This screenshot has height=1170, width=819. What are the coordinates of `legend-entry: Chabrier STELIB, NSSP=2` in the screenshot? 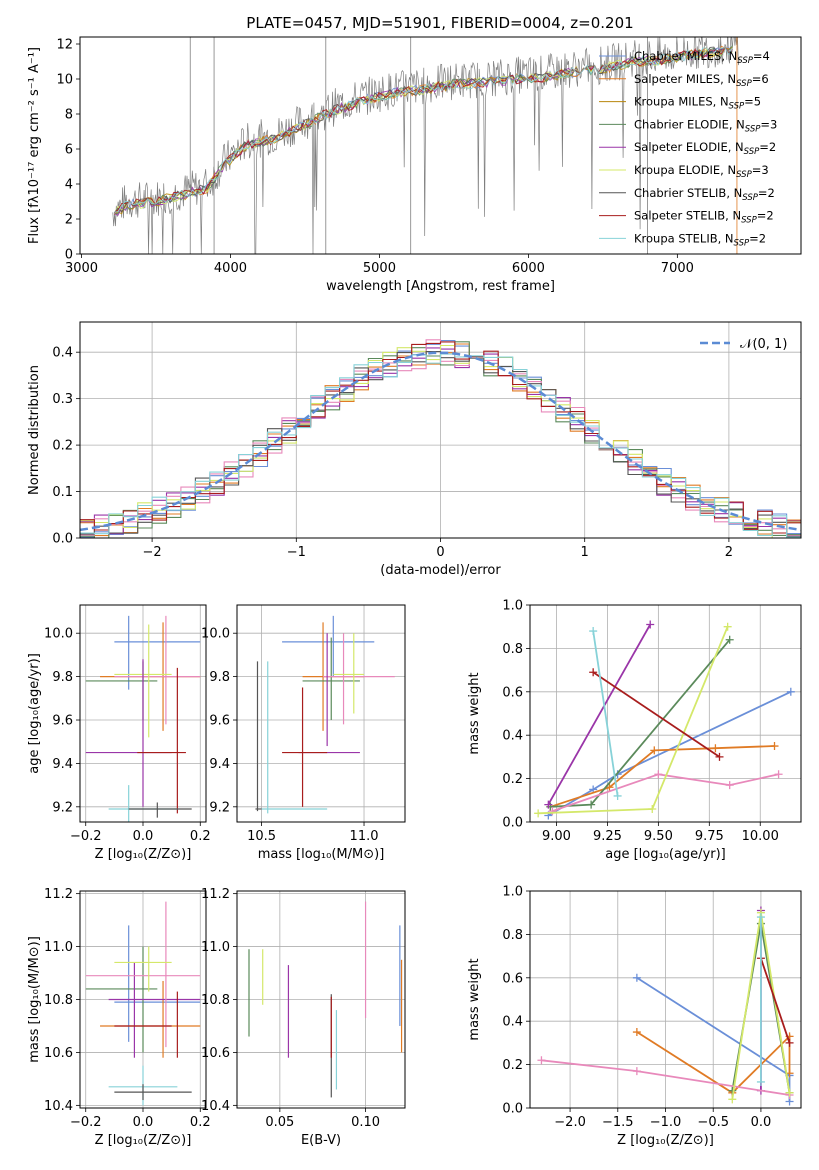 It's located at (704, 194).